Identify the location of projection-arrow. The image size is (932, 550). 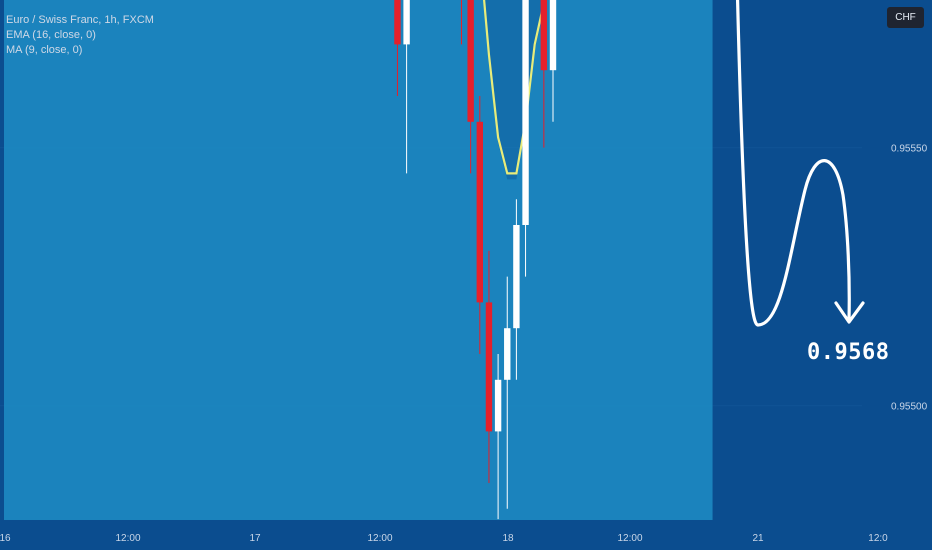
(793, 163).